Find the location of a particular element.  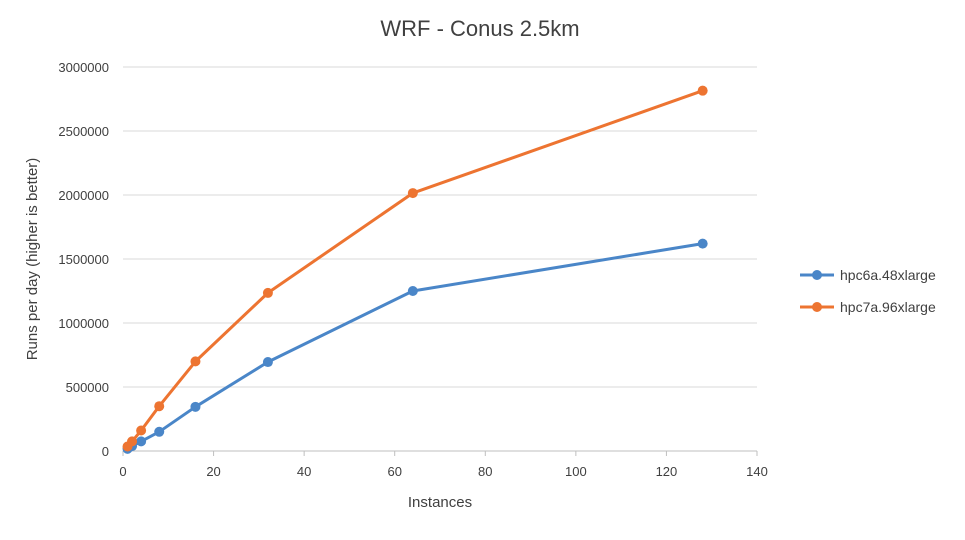

legend-item: hpc7a.96xlarge is located at coordinates (868, 307).